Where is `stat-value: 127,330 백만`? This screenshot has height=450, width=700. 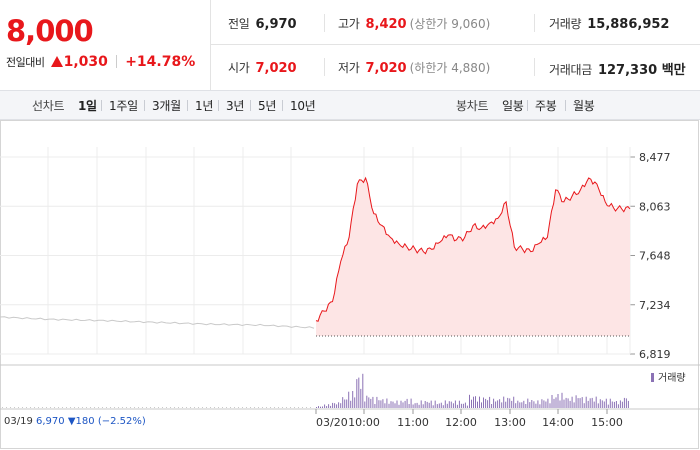 stat-value: 127,330 백만 is located at coordinates (641, 70).